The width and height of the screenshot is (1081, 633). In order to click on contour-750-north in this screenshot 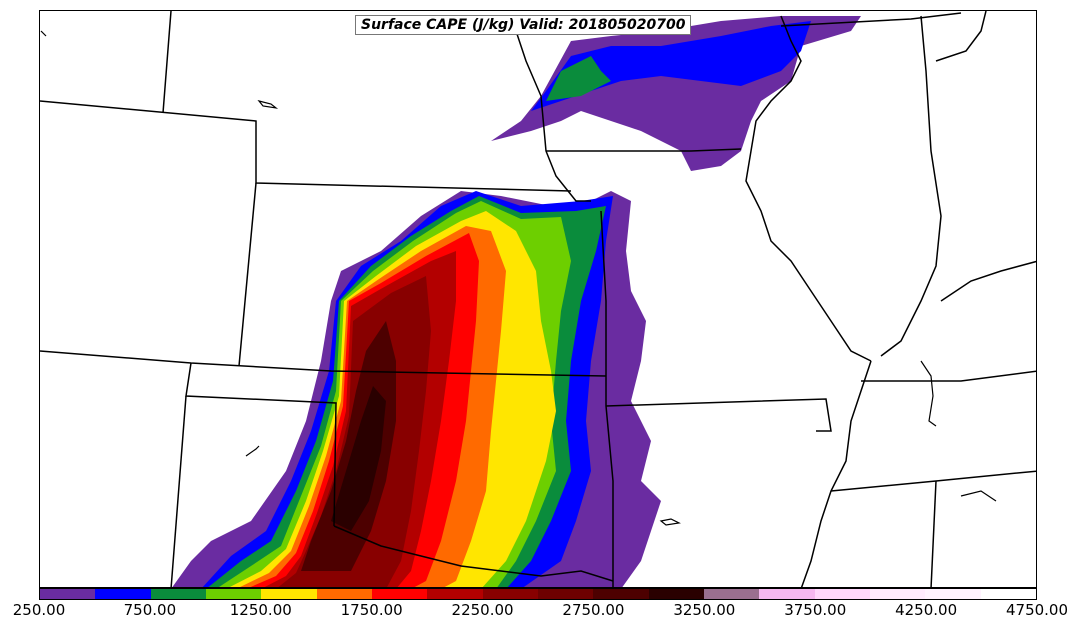, I will do `click(671, 66)`.